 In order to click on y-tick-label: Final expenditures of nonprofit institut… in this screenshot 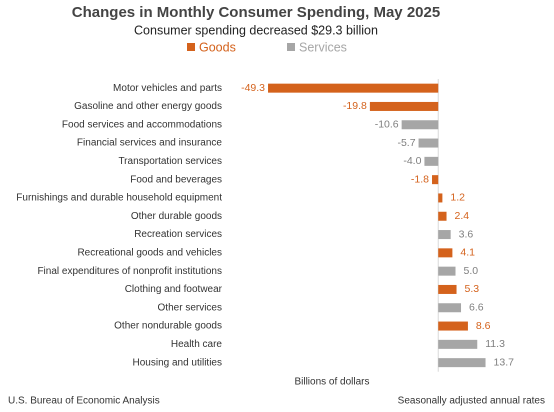, I will do `click(129, 271)`.